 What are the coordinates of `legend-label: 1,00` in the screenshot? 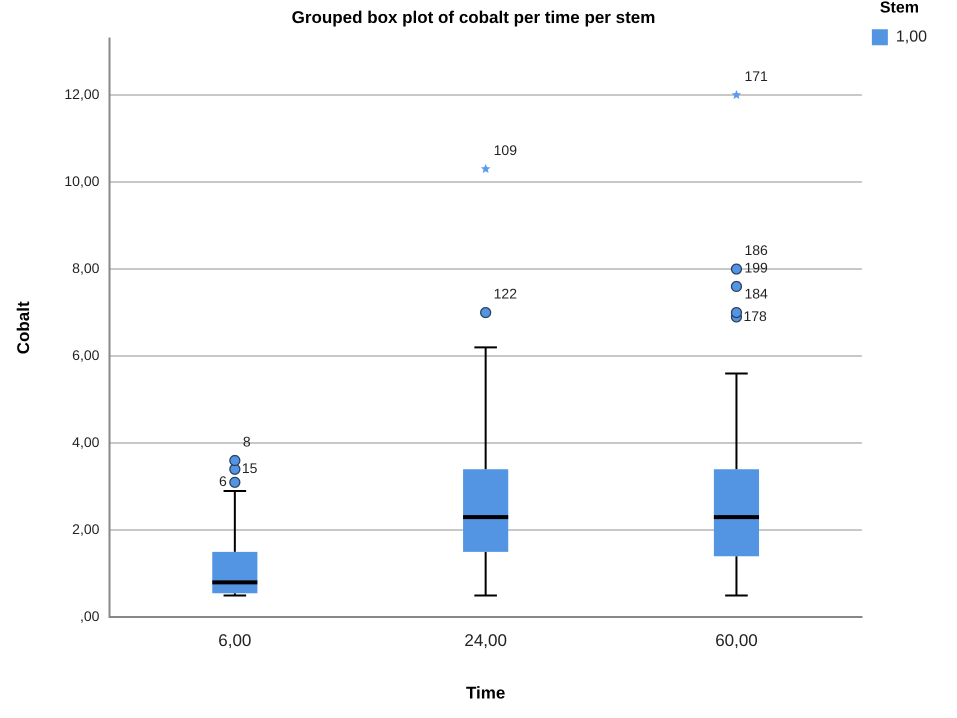 It's located at (912, 37).